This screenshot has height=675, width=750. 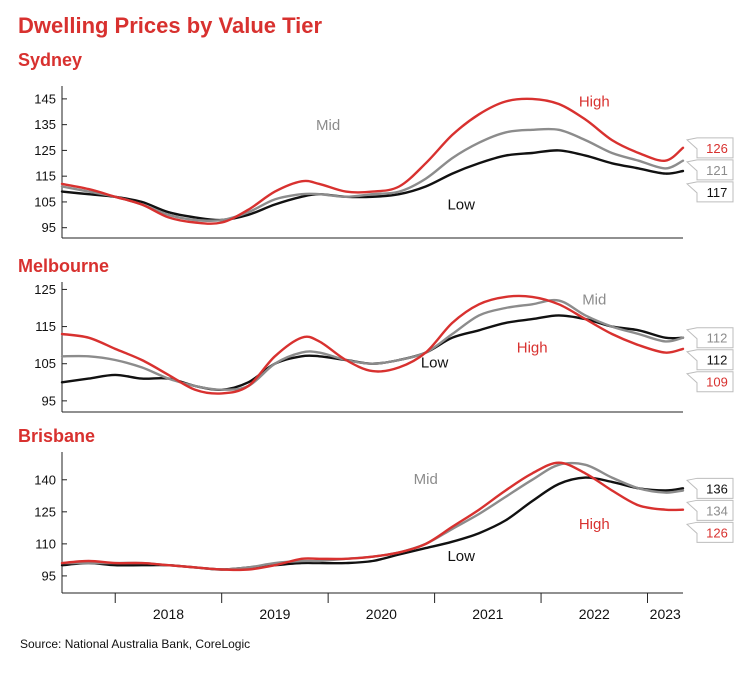 What do you see at coordinates (717, 488) in the screenshot?
I see `end-value-label-low: 136` at bounding box center [717, 488].